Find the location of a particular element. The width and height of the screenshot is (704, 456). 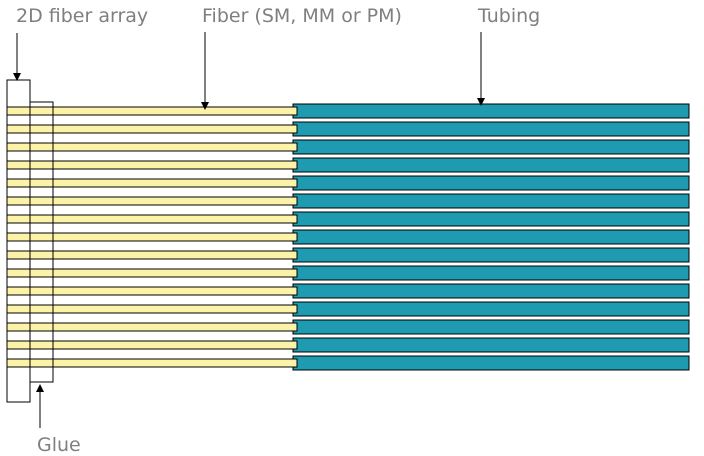

glue-block is located at coordinates (41, 242).